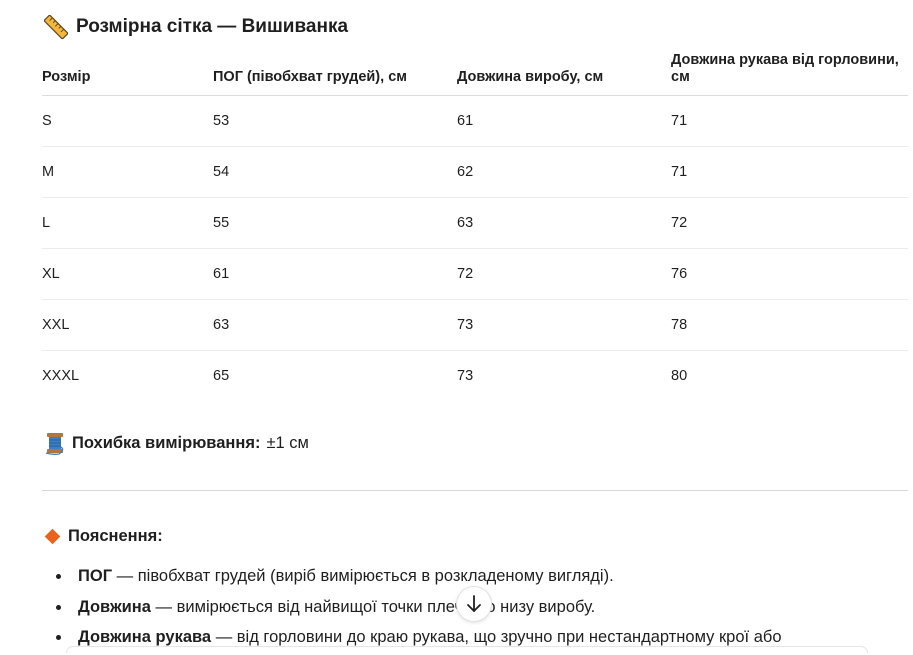  Describe the element at coordinates (127, 74) in the screenshot. I see `header-size: Розмір` at that location.